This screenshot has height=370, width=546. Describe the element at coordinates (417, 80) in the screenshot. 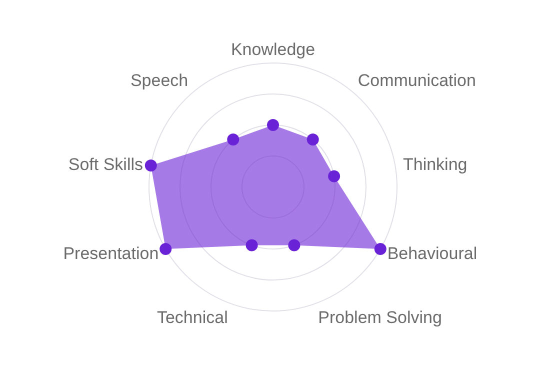

I see `spoke-label: Communication` at that location.